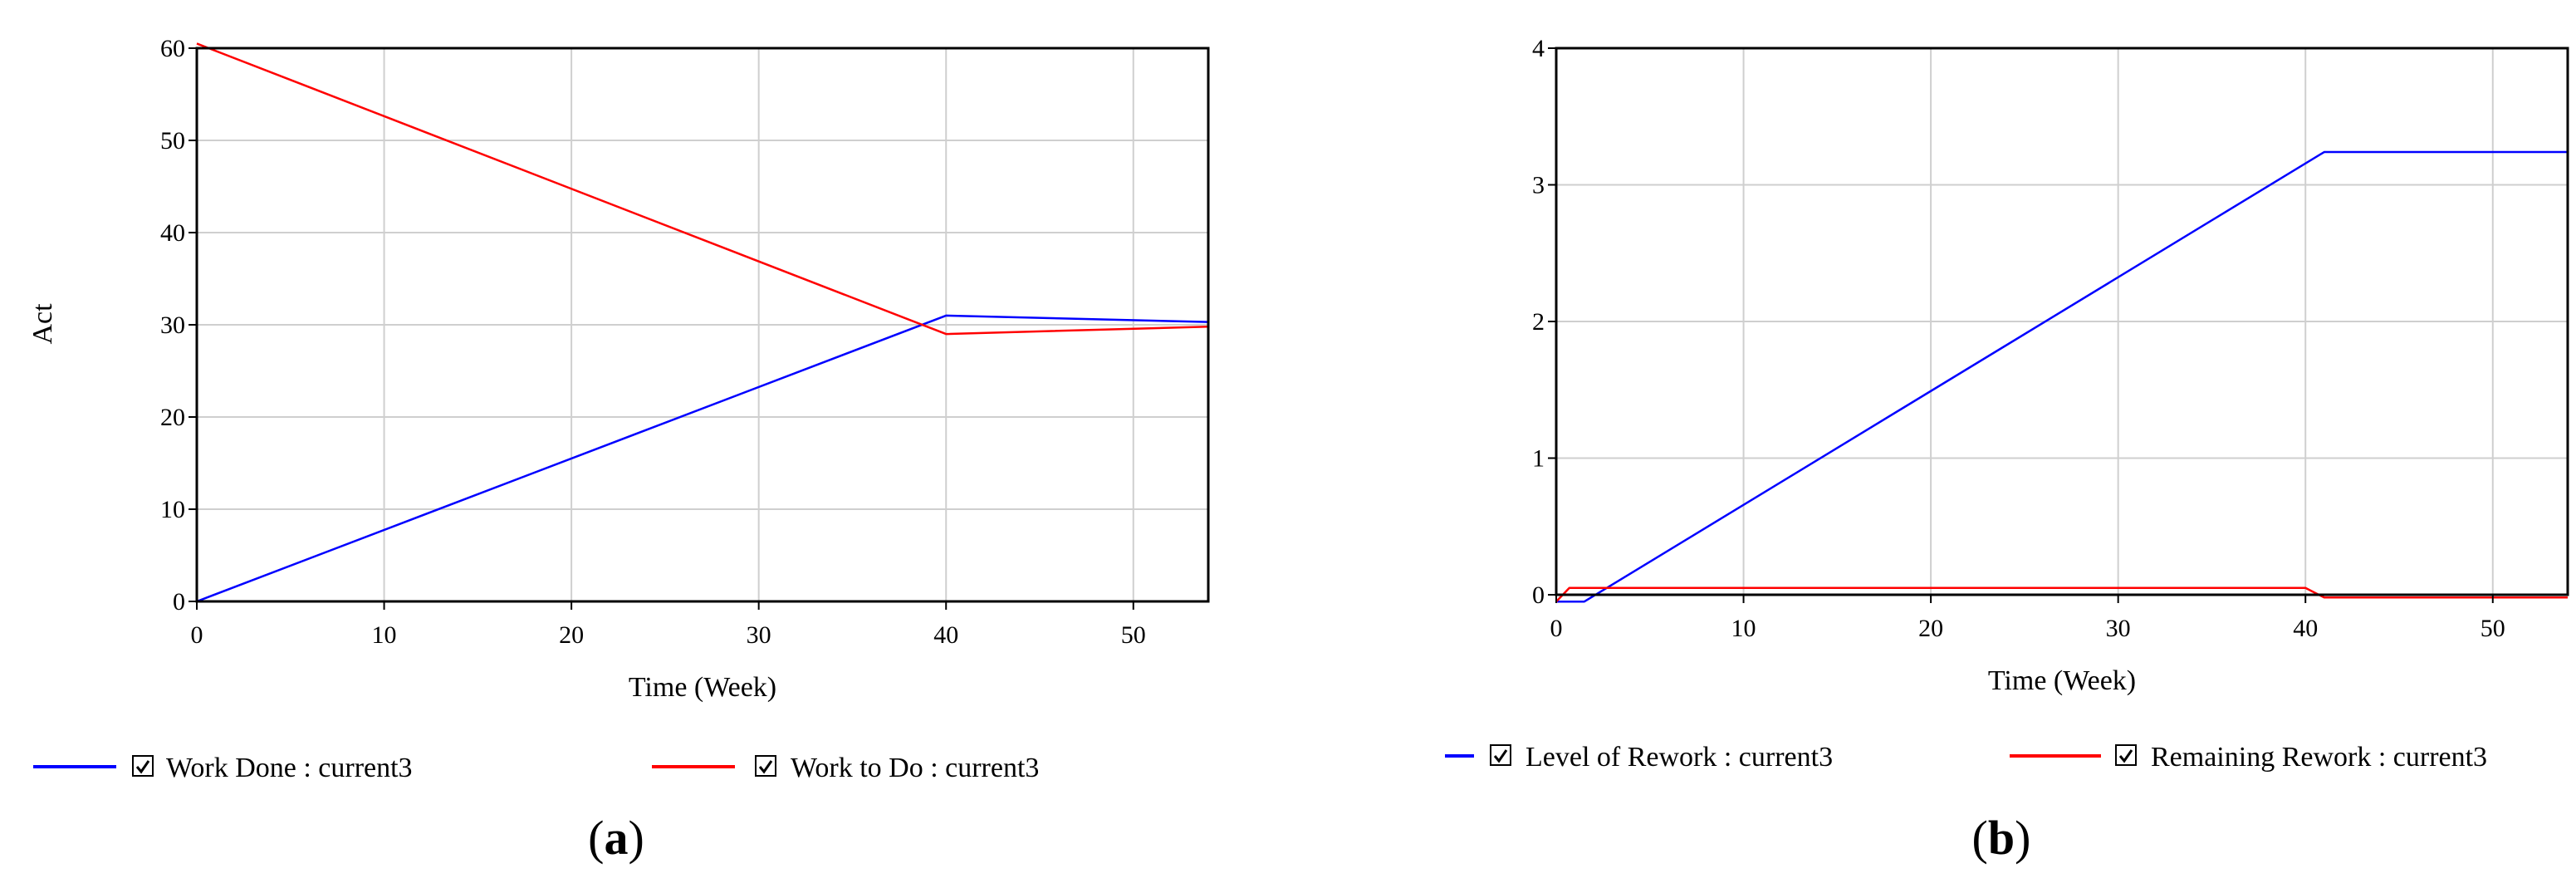  What do you see at coordinates (173, 48) in the screenshot?
I see `y-tick-label: 60` at bounding box center [173, 48].